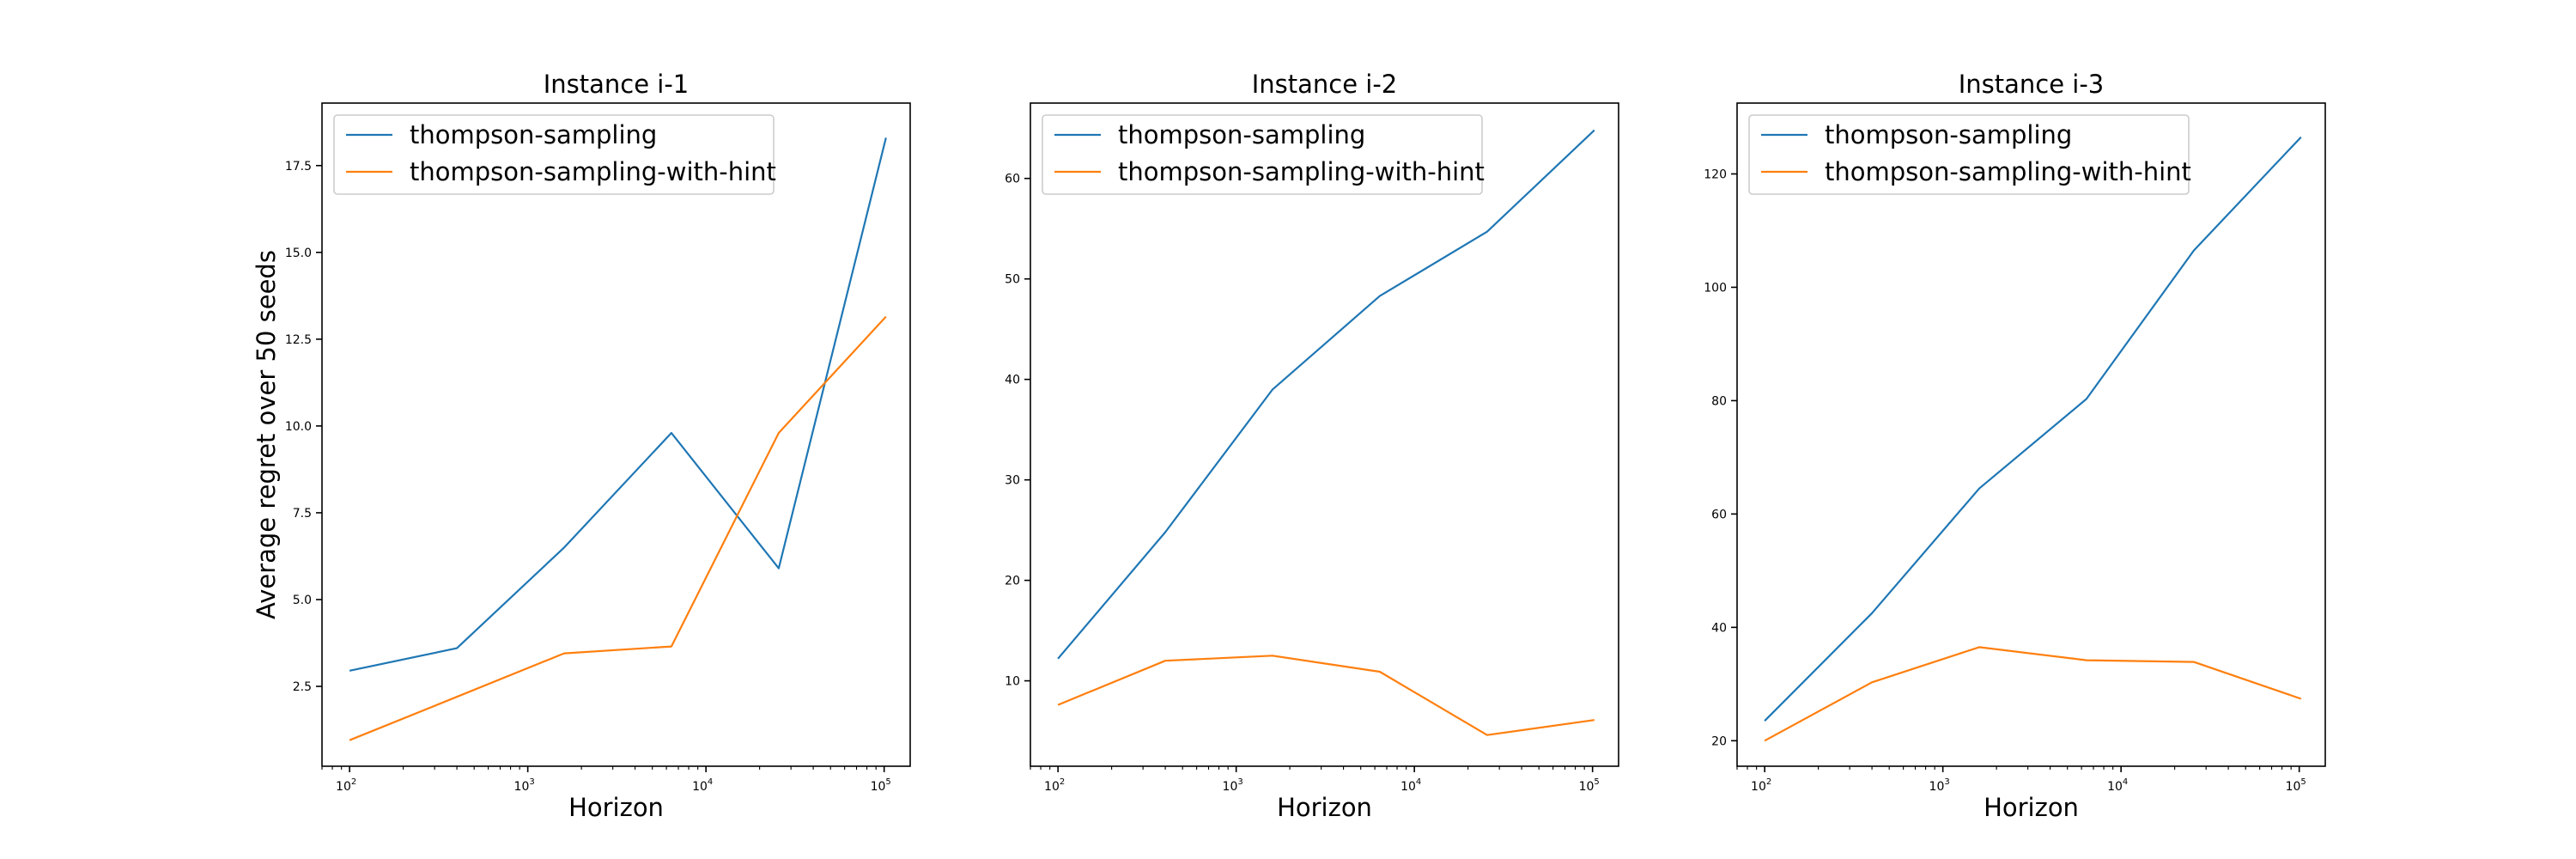  Describe the element at coordinates (1719, 401) in the screenshot. I see `y-tick-label: 80` at that location.